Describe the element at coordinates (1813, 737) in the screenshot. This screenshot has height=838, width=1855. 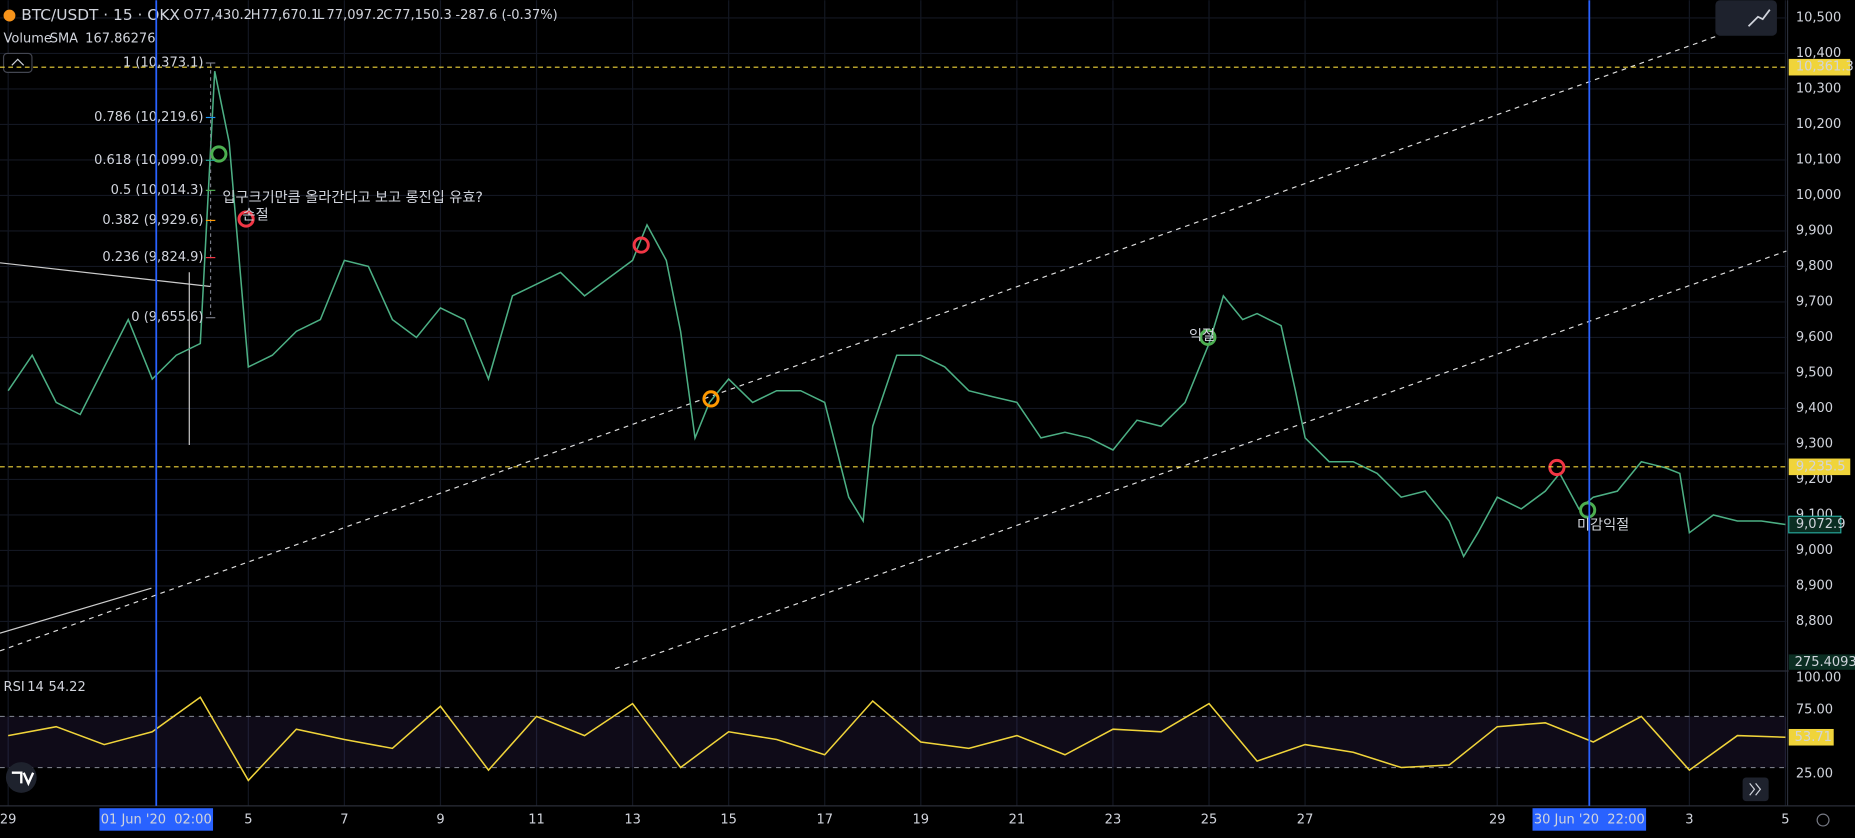
I see `rsi-tag-label: 53.71` at that location.